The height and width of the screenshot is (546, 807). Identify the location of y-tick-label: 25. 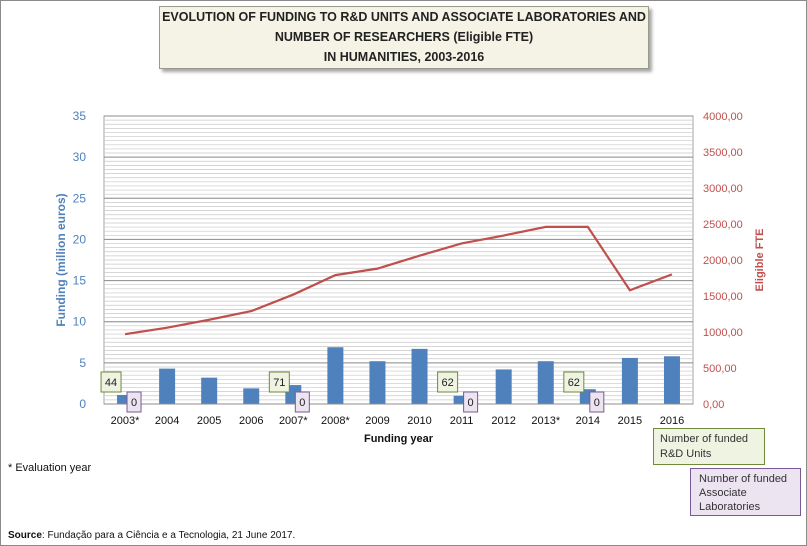
(80, 198).